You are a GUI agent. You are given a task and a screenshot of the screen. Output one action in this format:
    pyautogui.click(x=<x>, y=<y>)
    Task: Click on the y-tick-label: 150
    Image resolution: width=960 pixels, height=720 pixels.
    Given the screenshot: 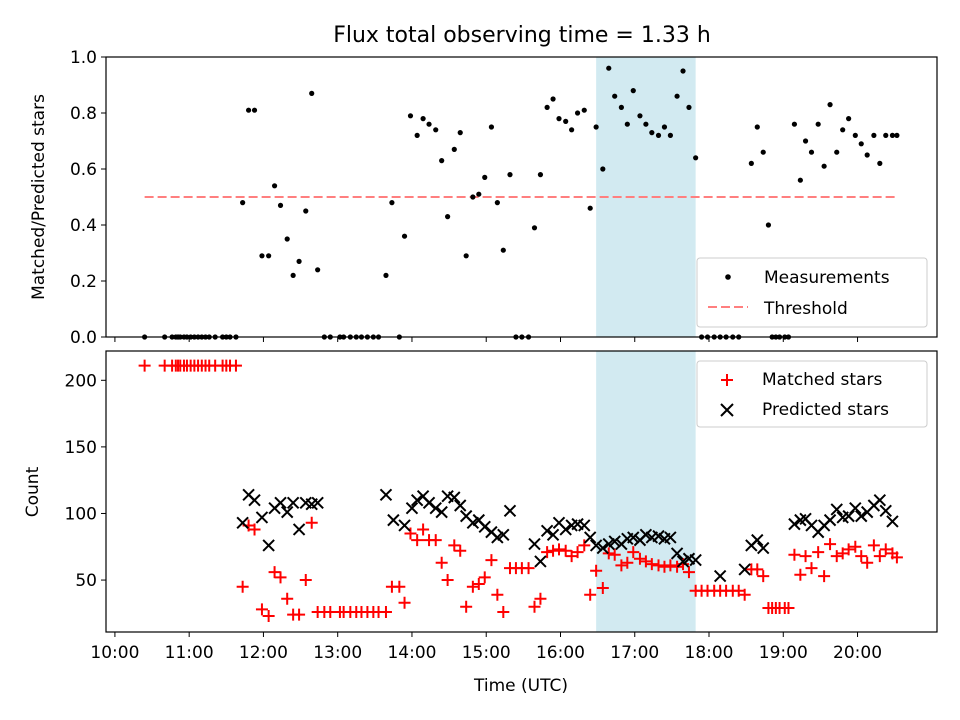 What is the action you would take?
    pyautogui.click(x=81, y=448)
    